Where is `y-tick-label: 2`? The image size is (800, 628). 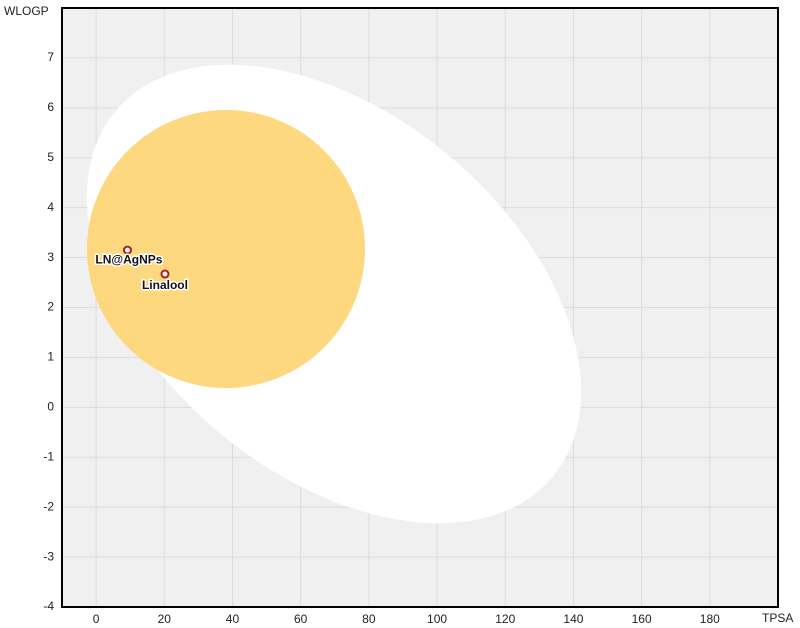 y-tick-label: 2 is located at coordinates (50, 307).